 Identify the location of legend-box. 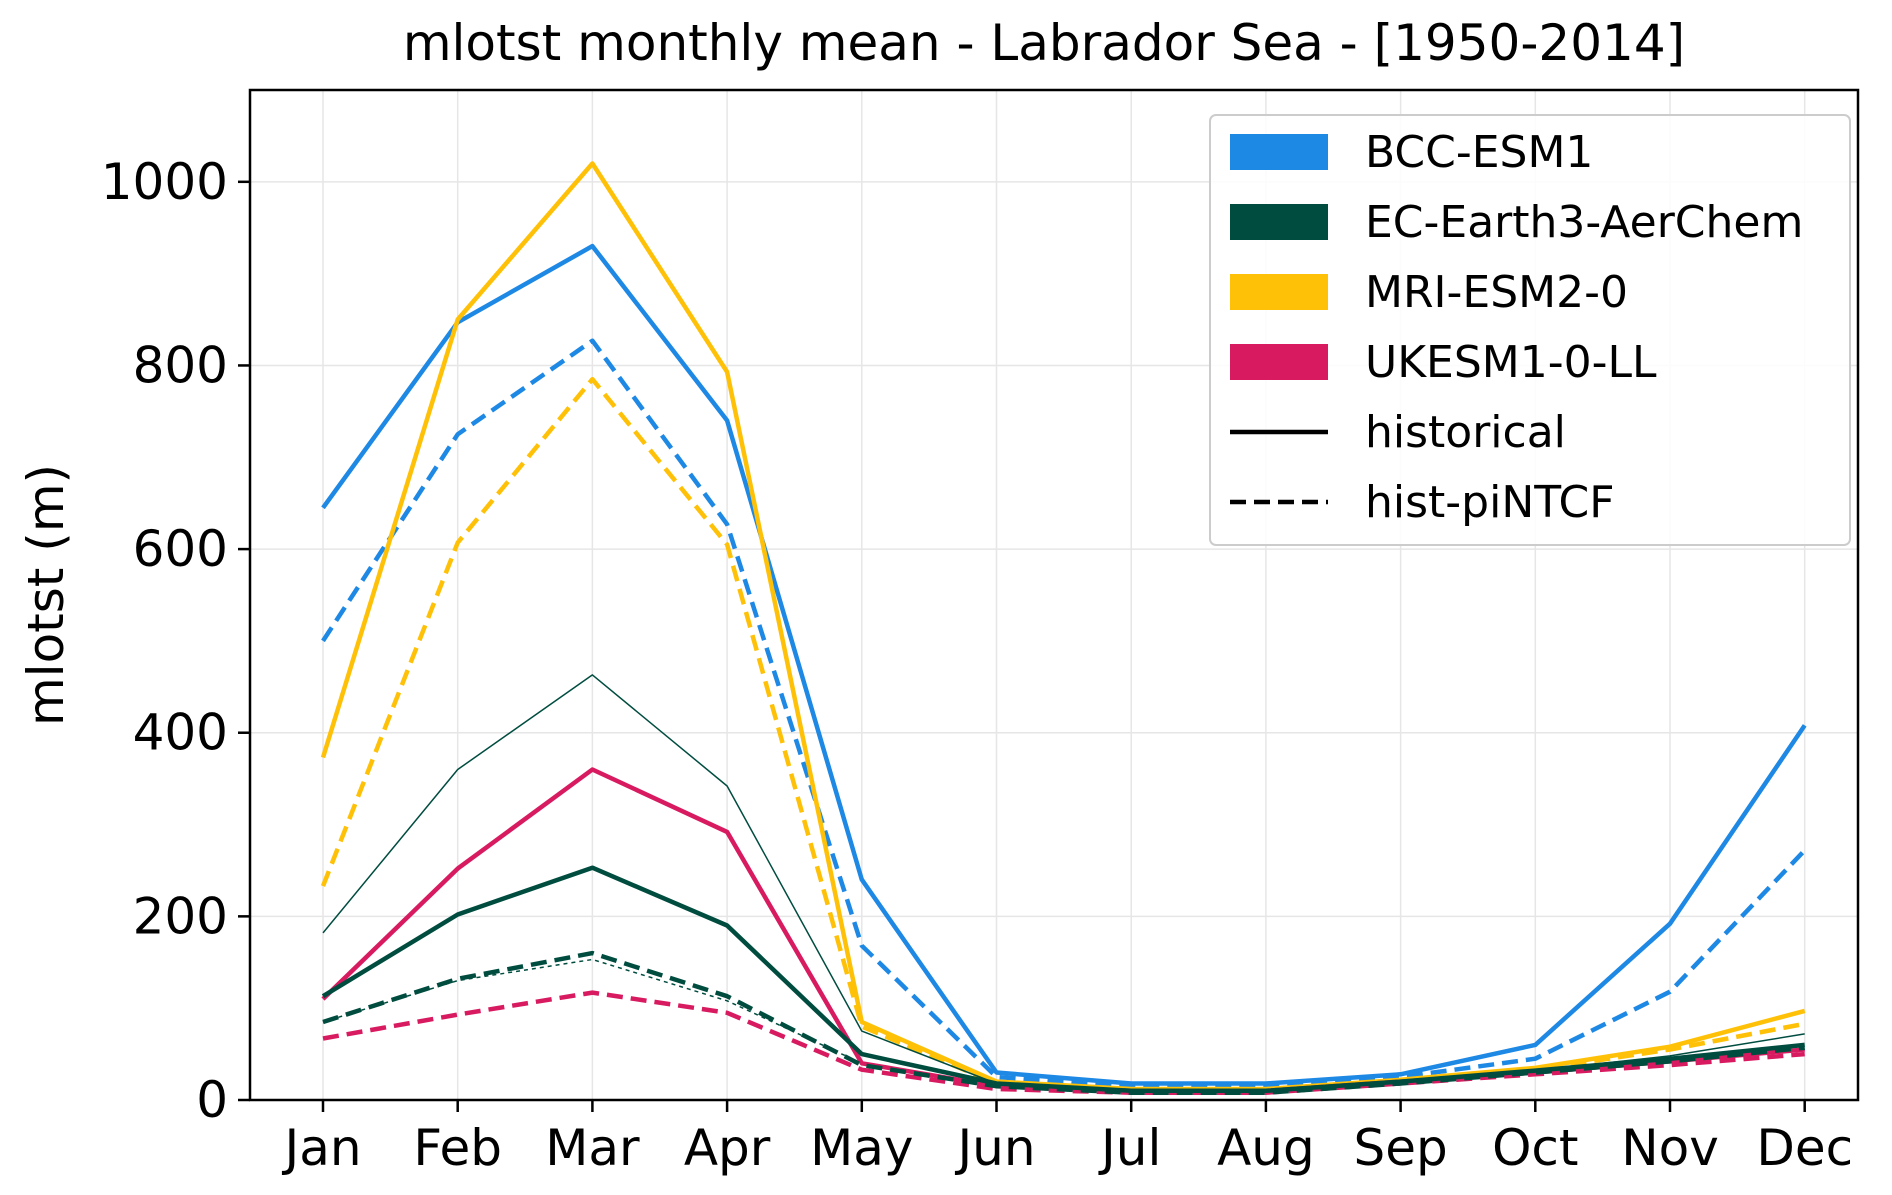
(1530, 330).